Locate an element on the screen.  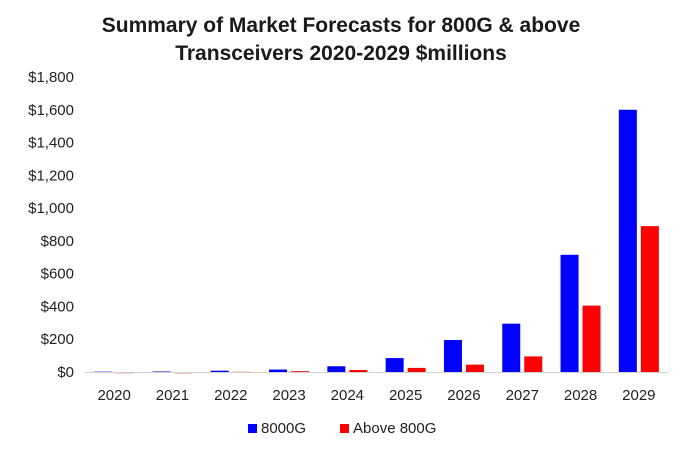
y-tick-label: $200 is located at coordinates (57, 339).